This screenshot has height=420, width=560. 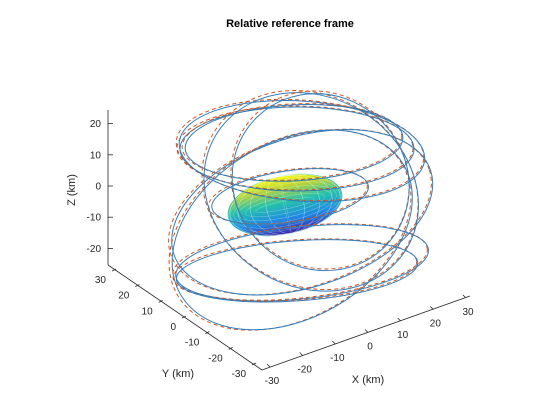 I want to click on y-ticks: 30 20 10 0 -10 -20 -30, so click(x=176, y=324).